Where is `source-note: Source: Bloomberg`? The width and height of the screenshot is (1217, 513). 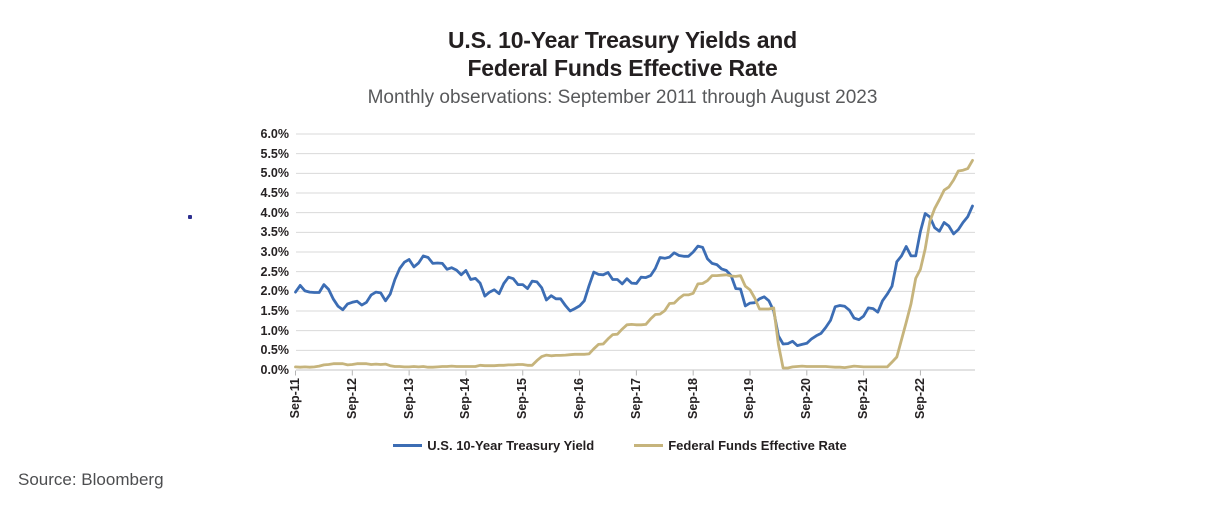 source-note: Source: Bloomberg is located at coordinates (91, 479).